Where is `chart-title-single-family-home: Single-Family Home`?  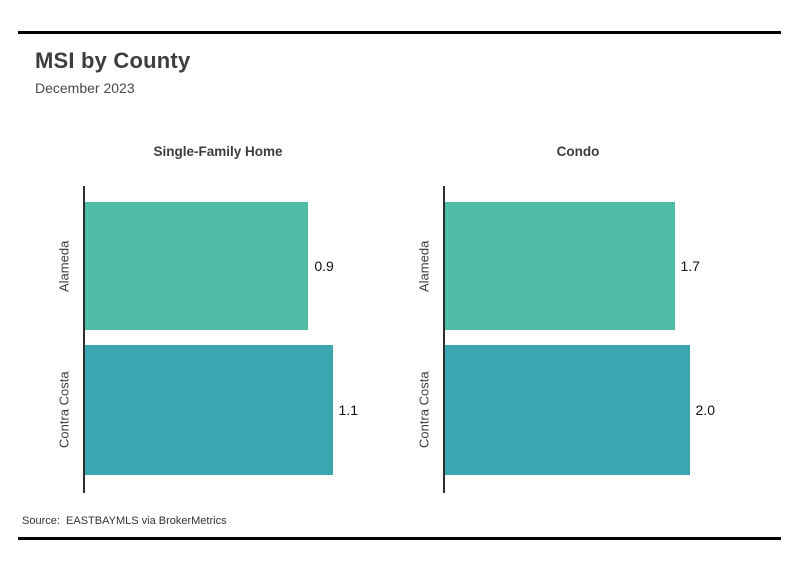
chart-title-single-family-home: Single-Family Home is located at coordinates (218, 151).